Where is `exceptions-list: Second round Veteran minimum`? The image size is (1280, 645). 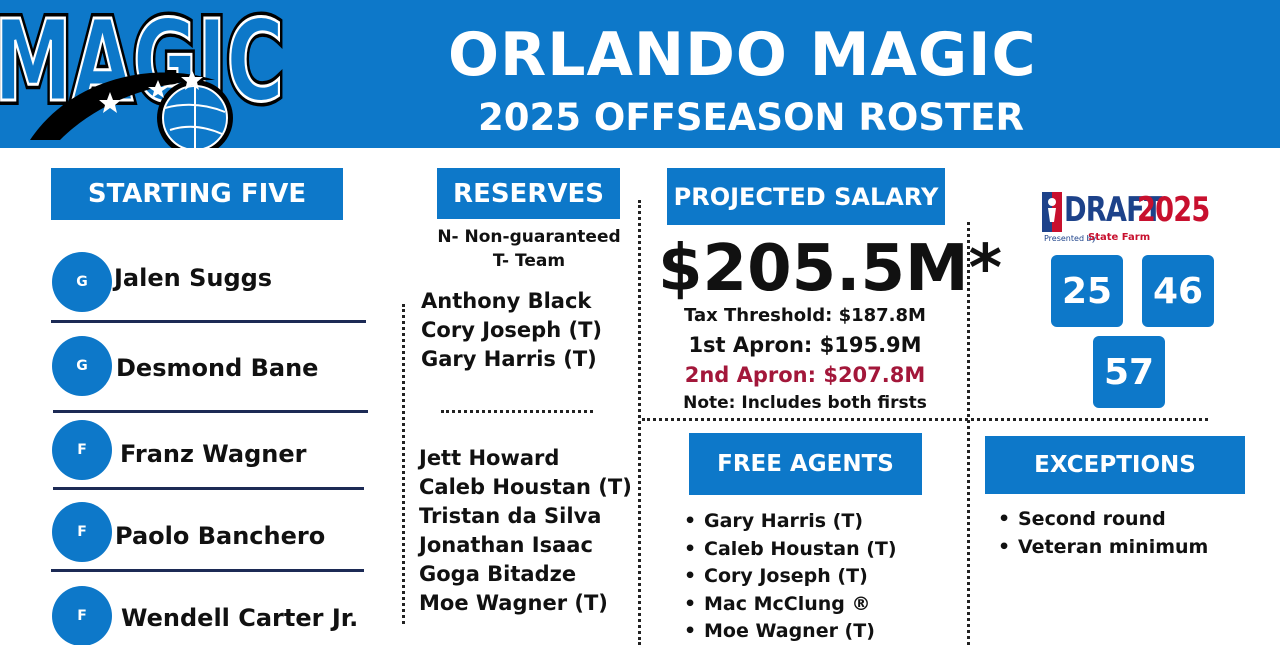
exceptions-list: Second round Veteran minimum is located at coordinates (1102, 533).